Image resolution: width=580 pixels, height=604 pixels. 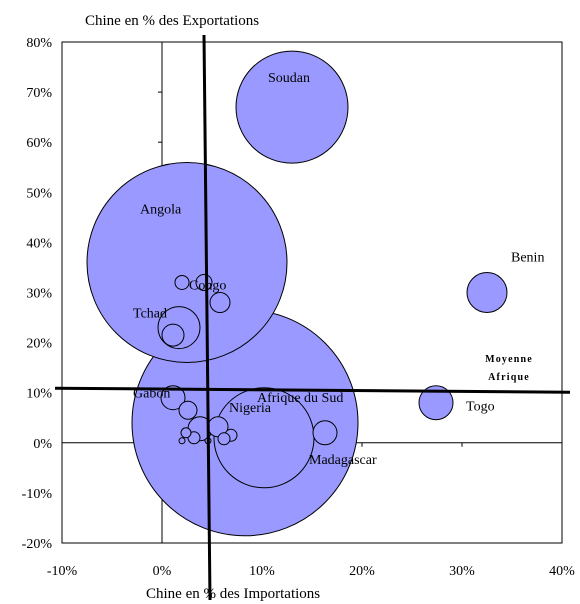 I want to click on y-axis-title: Chine en % des Exportations, so click(x=172, y=21).